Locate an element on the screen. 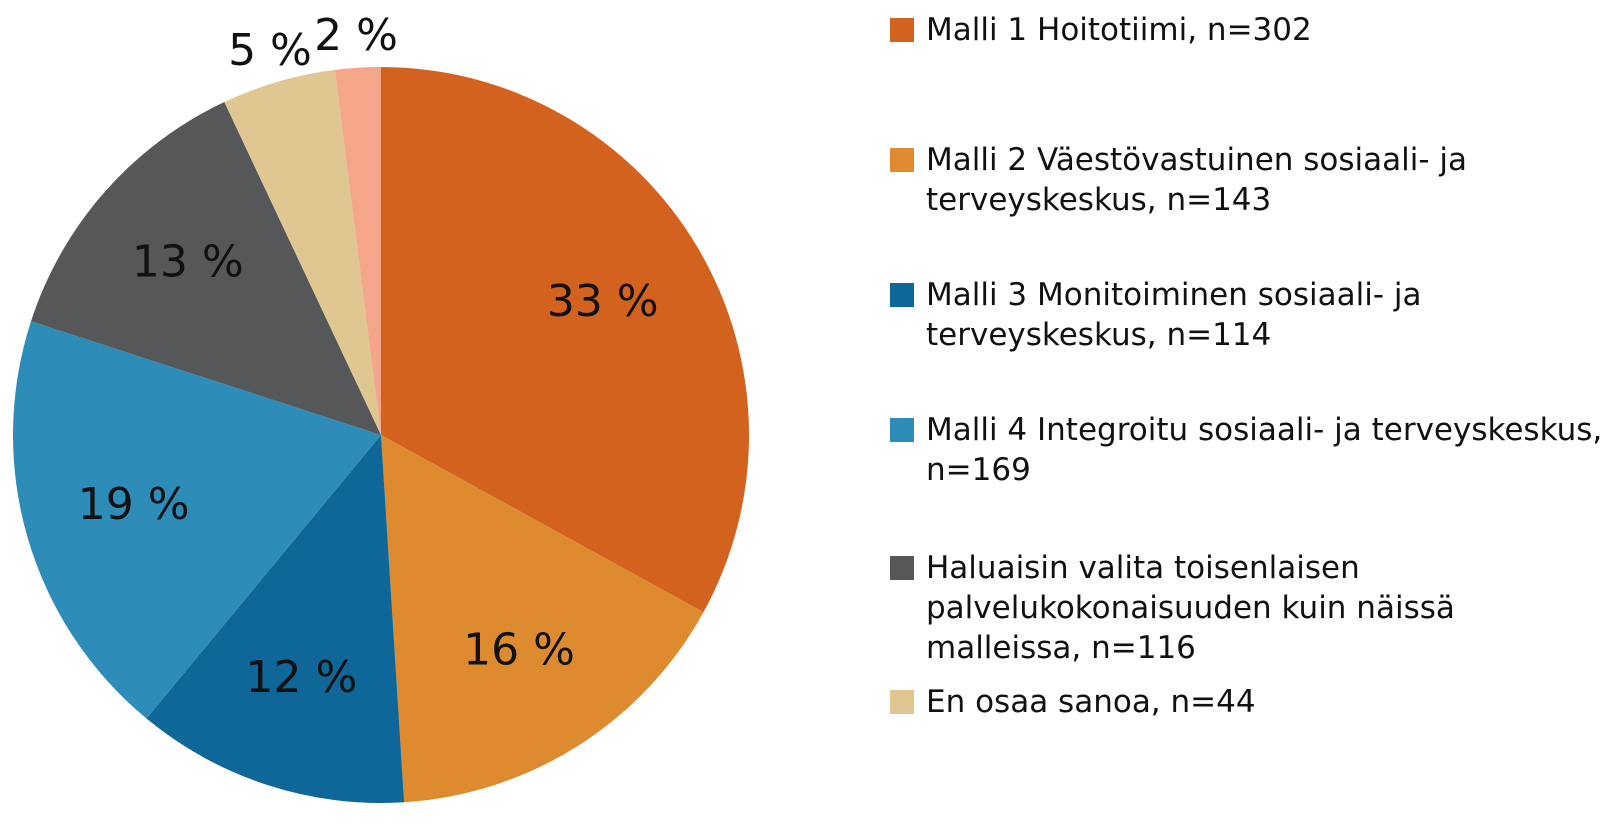  data-label: 2 % is located at coordinates (356, 35).